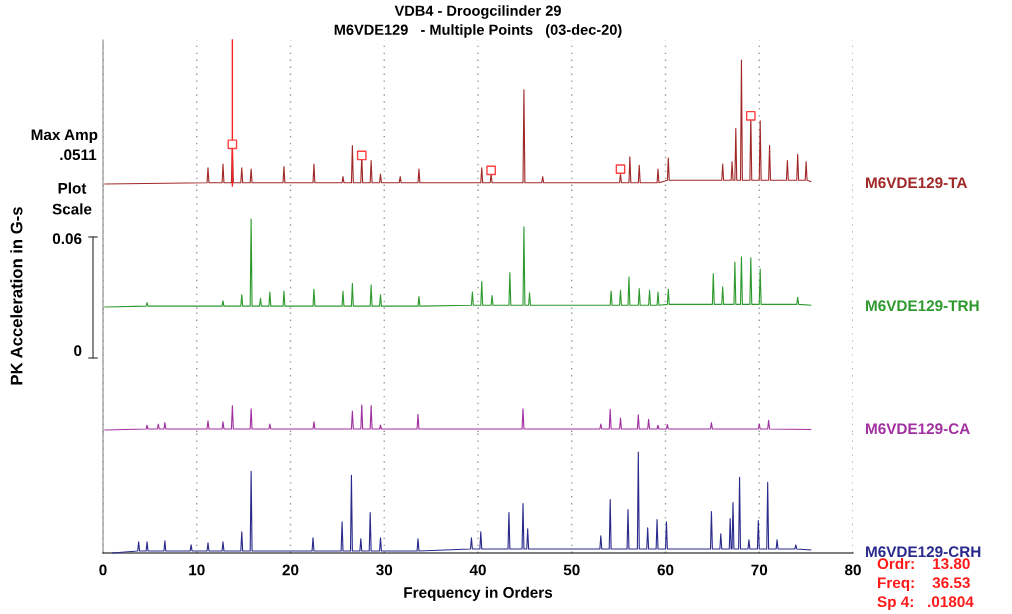 This screenshot has height=614, width=1012. Describe the element at coordinates (852, 570) in the screenshot. I see `x-tick-label: 80` at that location.